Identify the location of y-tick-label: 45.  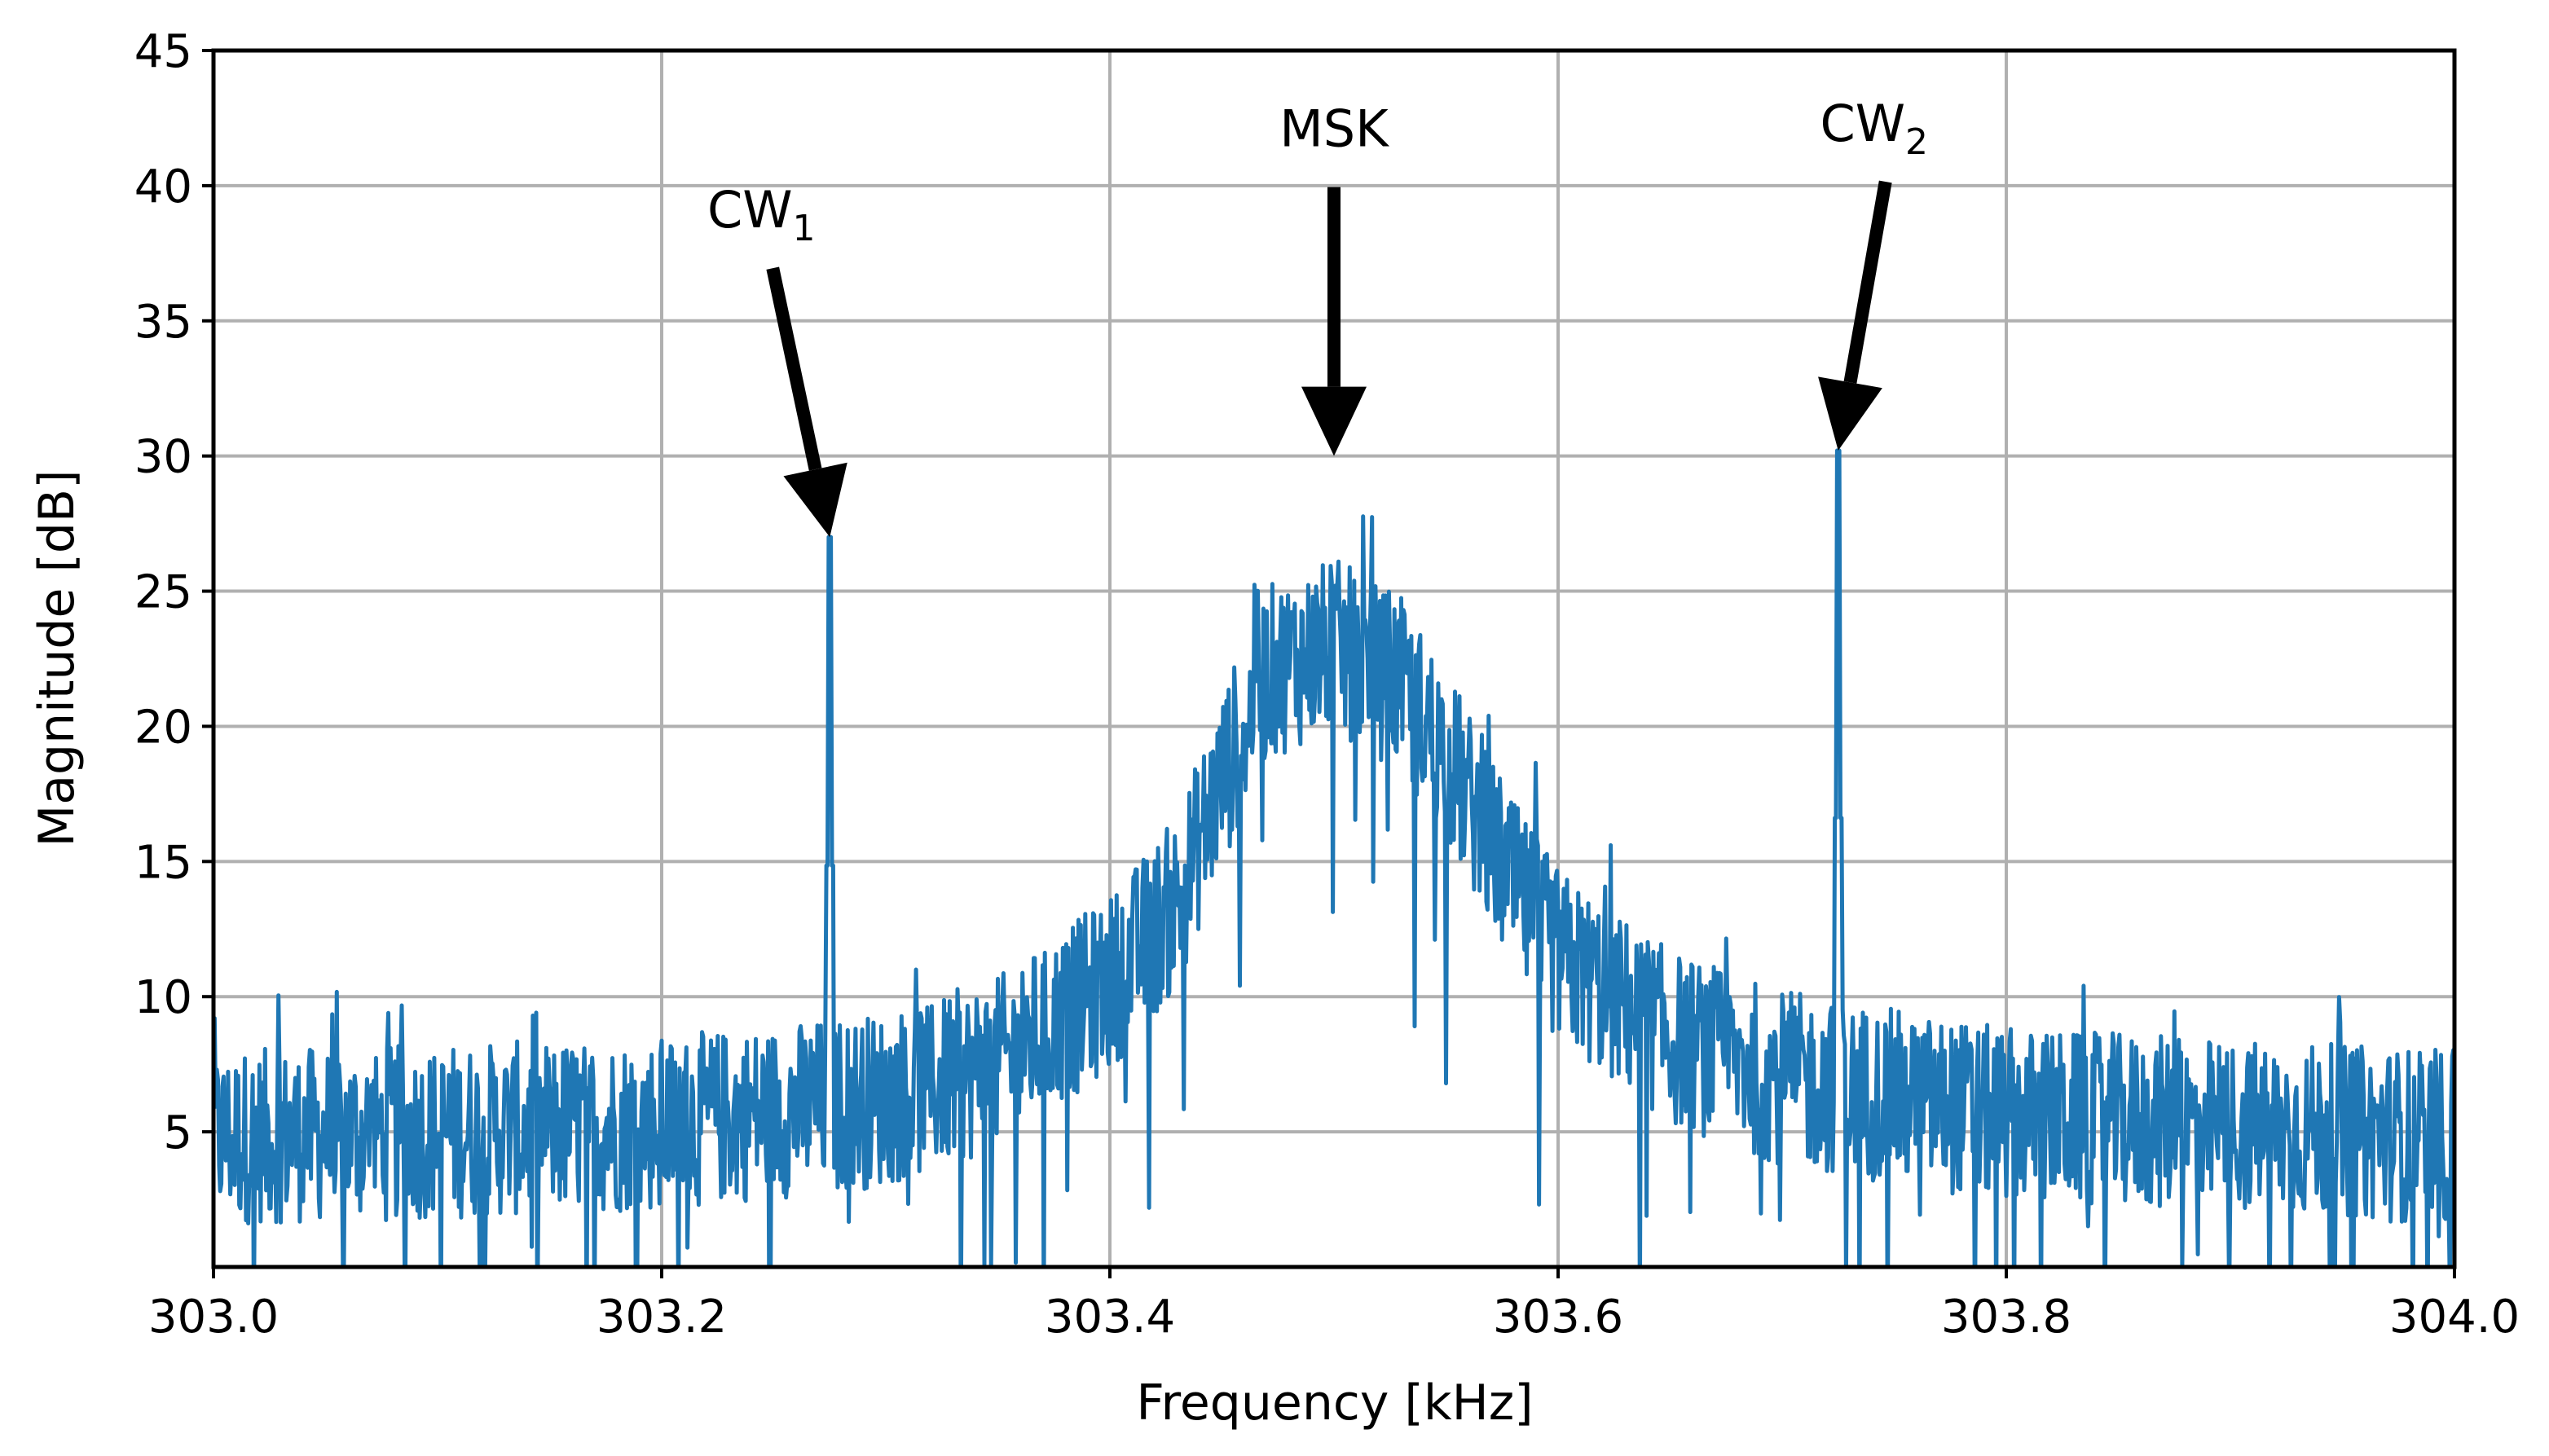
(163, 51).